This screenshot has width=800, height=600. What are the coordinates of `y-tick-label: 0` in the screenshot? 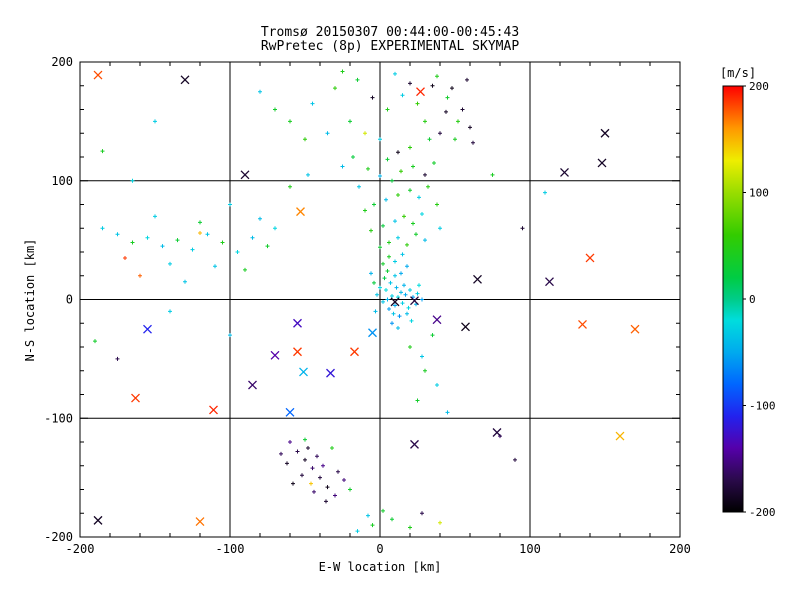 It's located at (69, 300).